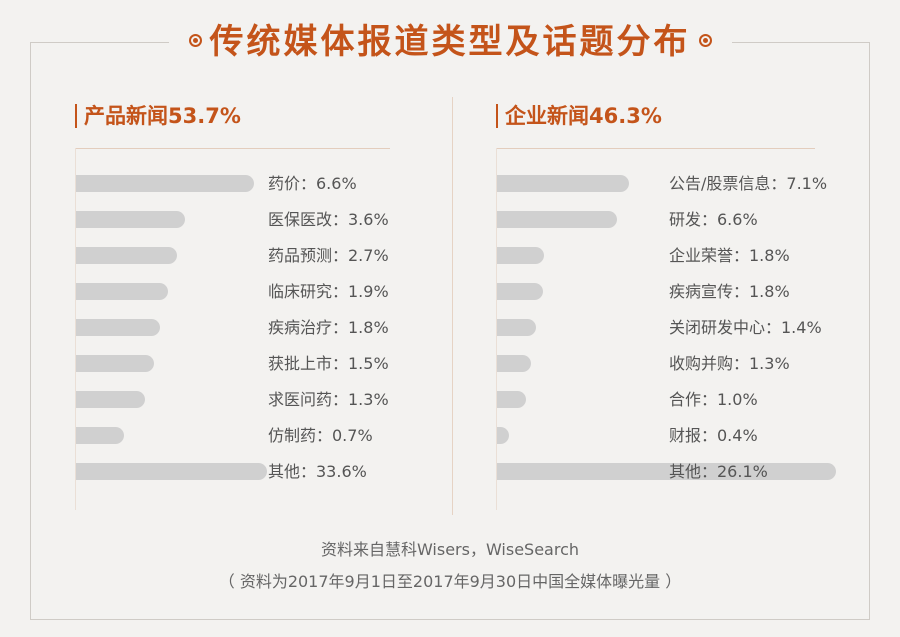 The height and width of the screenshot is (637, 900). Describe the element at coordinates (320, 435) in the screenshot. I see `bar-label: 仿制药：0.7%` at that location.